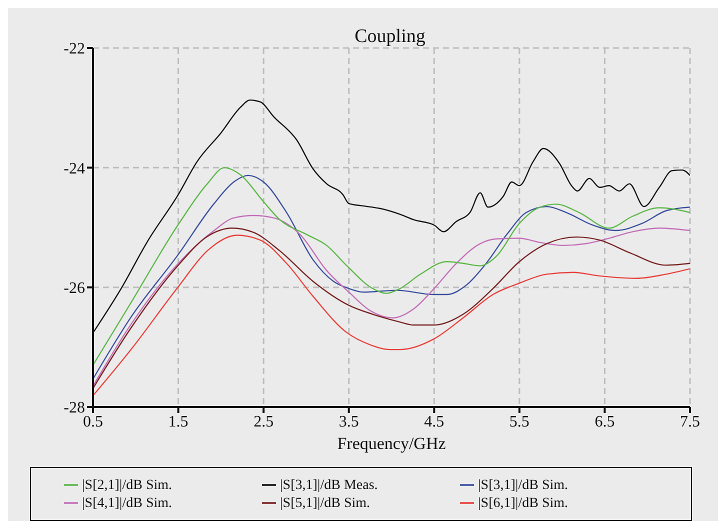 The width and height of the screenshot is (726, 529). I want to click on x-axis-title: Frequency/GHz, so click(391, 443).